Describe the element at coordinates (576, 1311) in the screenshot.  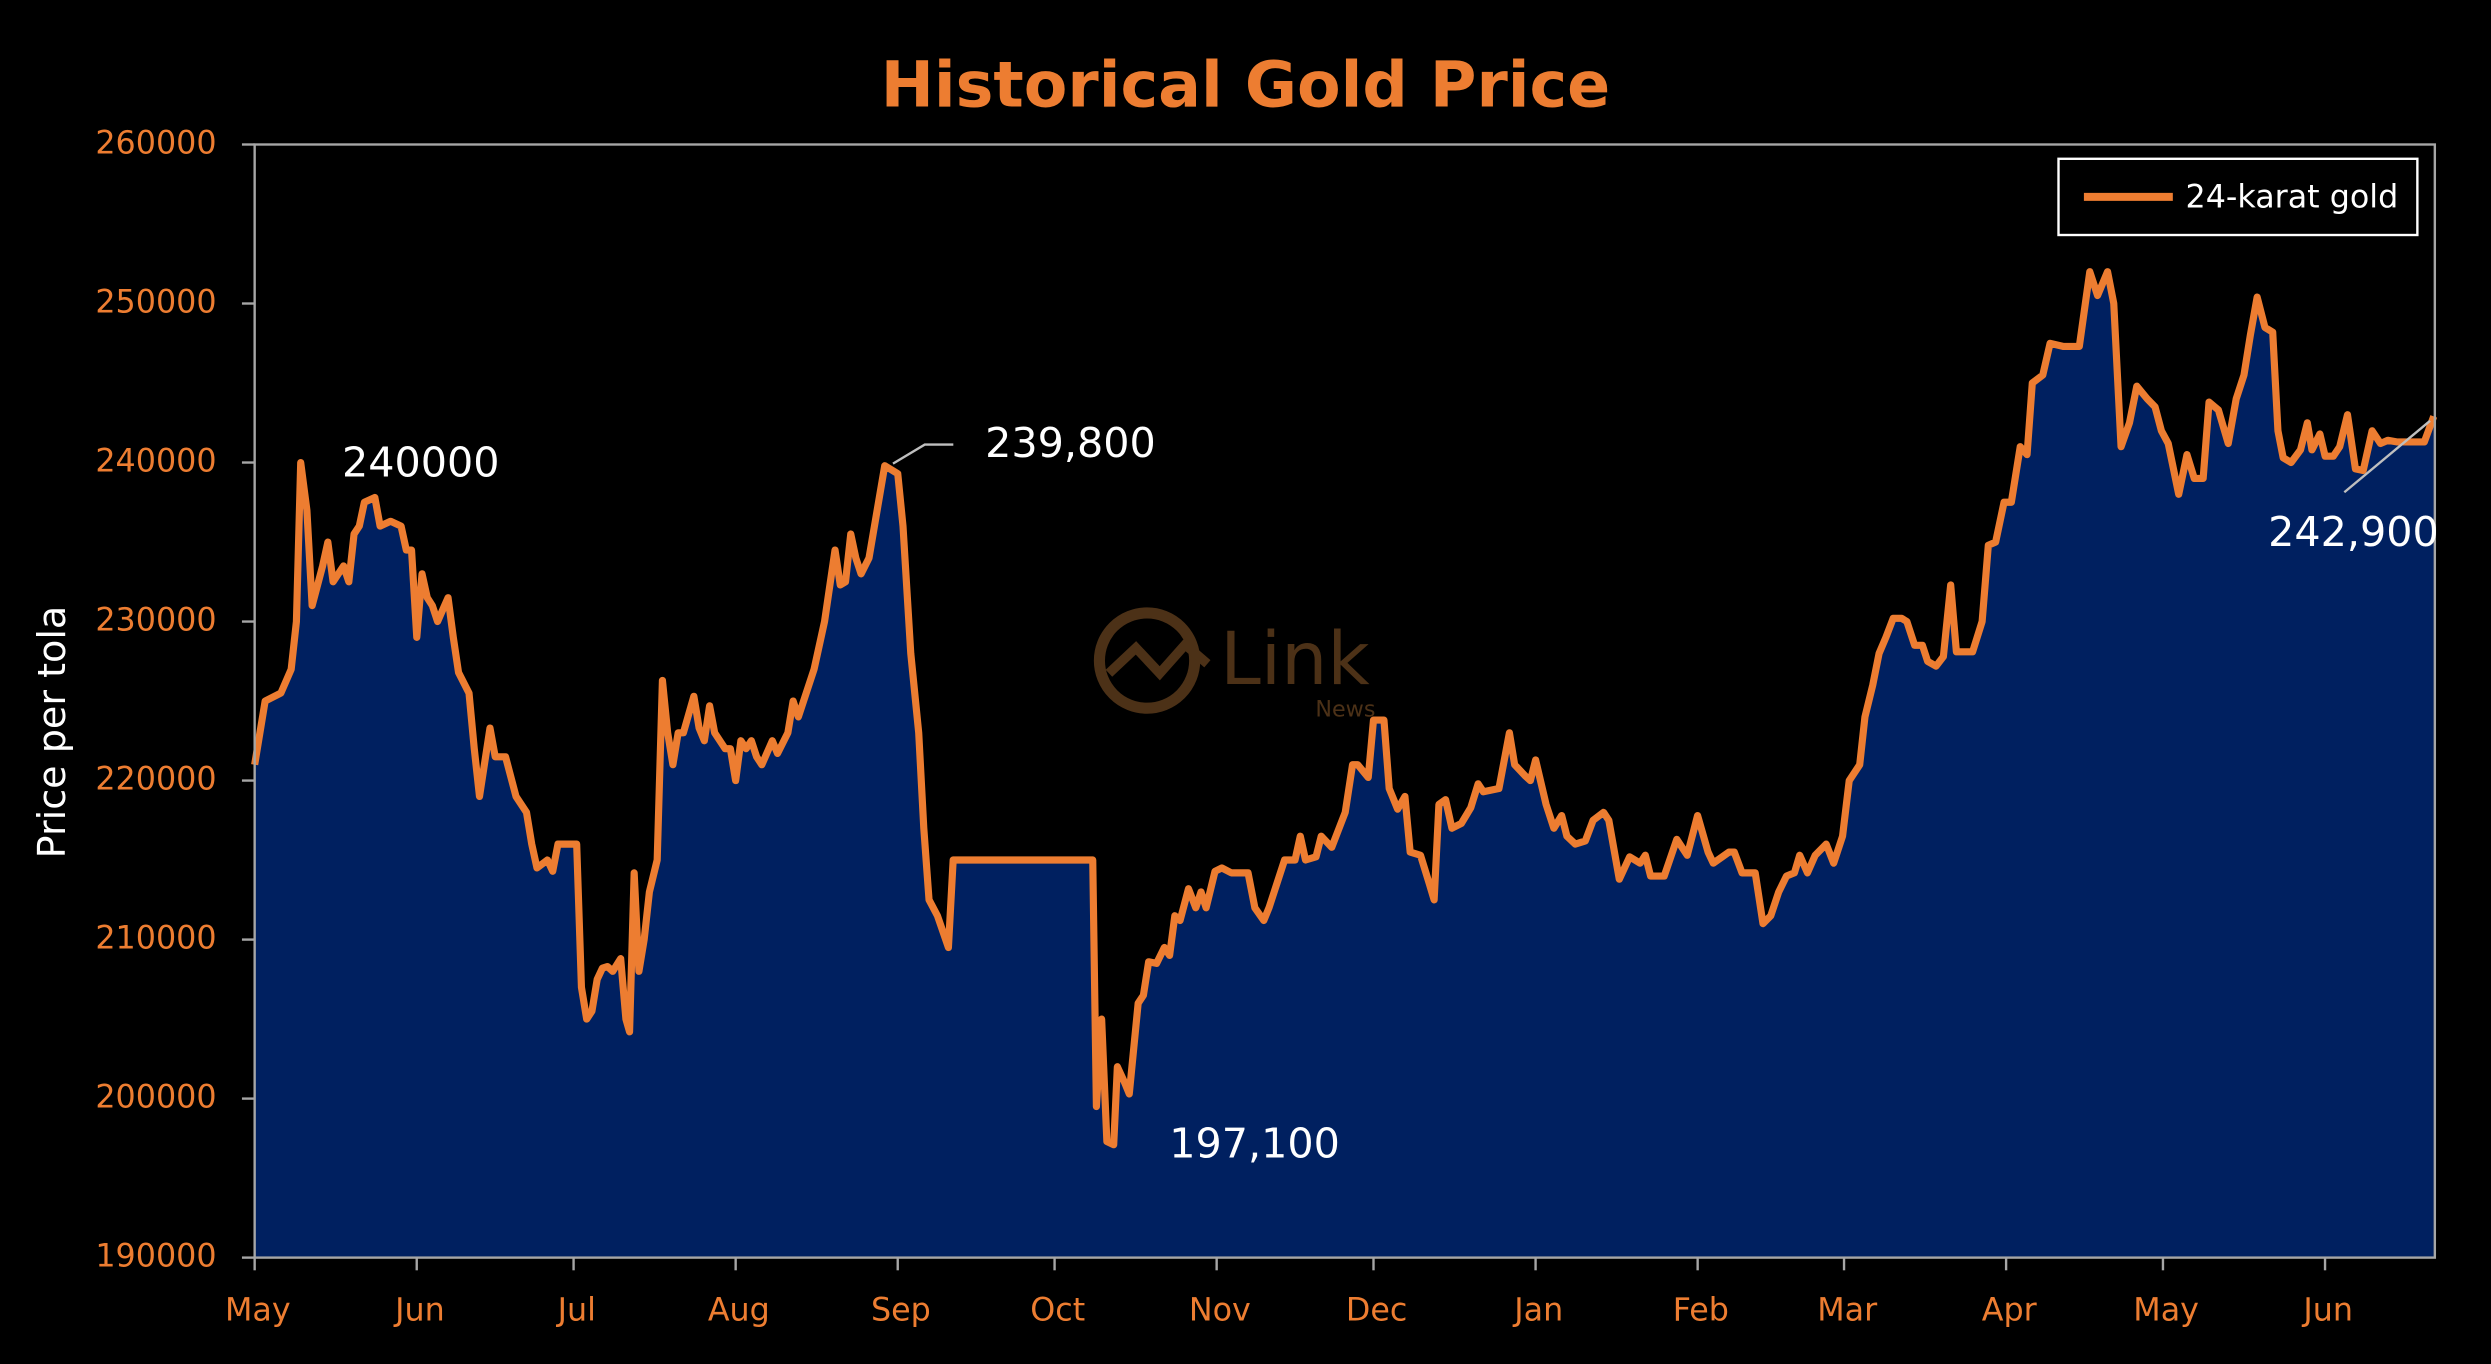
I see `x-tick-label: Jul` at that location.